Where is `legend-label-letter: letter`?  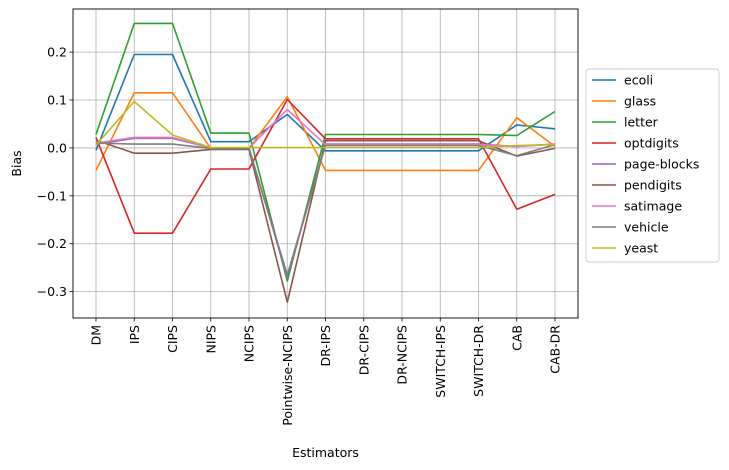
legend-label-letter: letter is located at coordinates (641, 122).